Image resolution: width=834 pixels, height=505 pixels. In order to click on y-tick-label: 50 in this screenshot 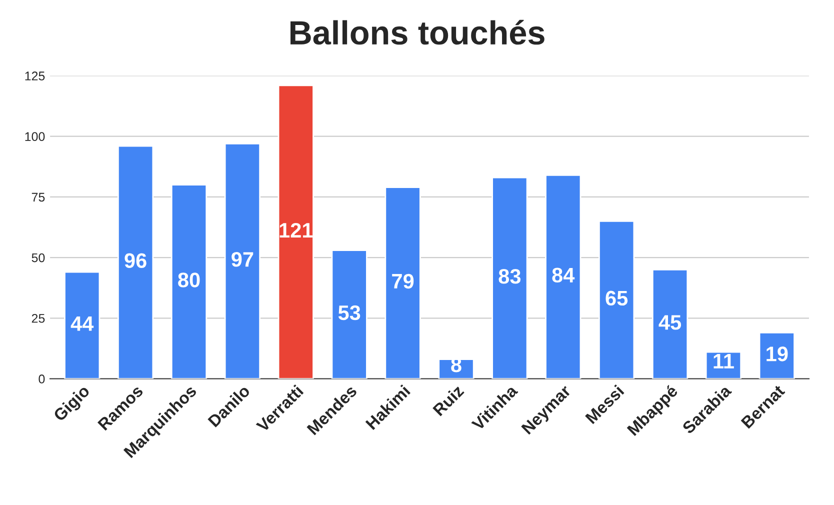, I will do `click(38, 257)`.